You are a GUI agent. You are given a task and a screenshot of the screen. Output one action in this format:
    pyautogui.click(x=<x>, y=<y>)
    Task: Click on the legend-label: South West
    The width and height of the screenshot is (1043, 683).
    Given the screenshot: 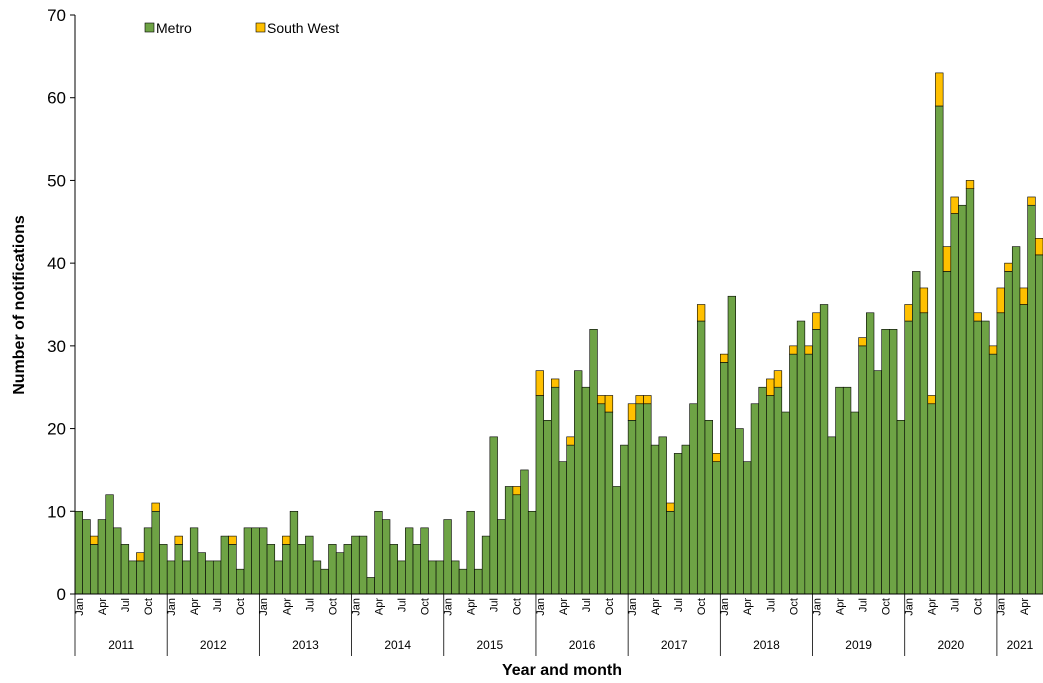 What is the action you would take?
    pyautogui.click(x=303, y=28)
    